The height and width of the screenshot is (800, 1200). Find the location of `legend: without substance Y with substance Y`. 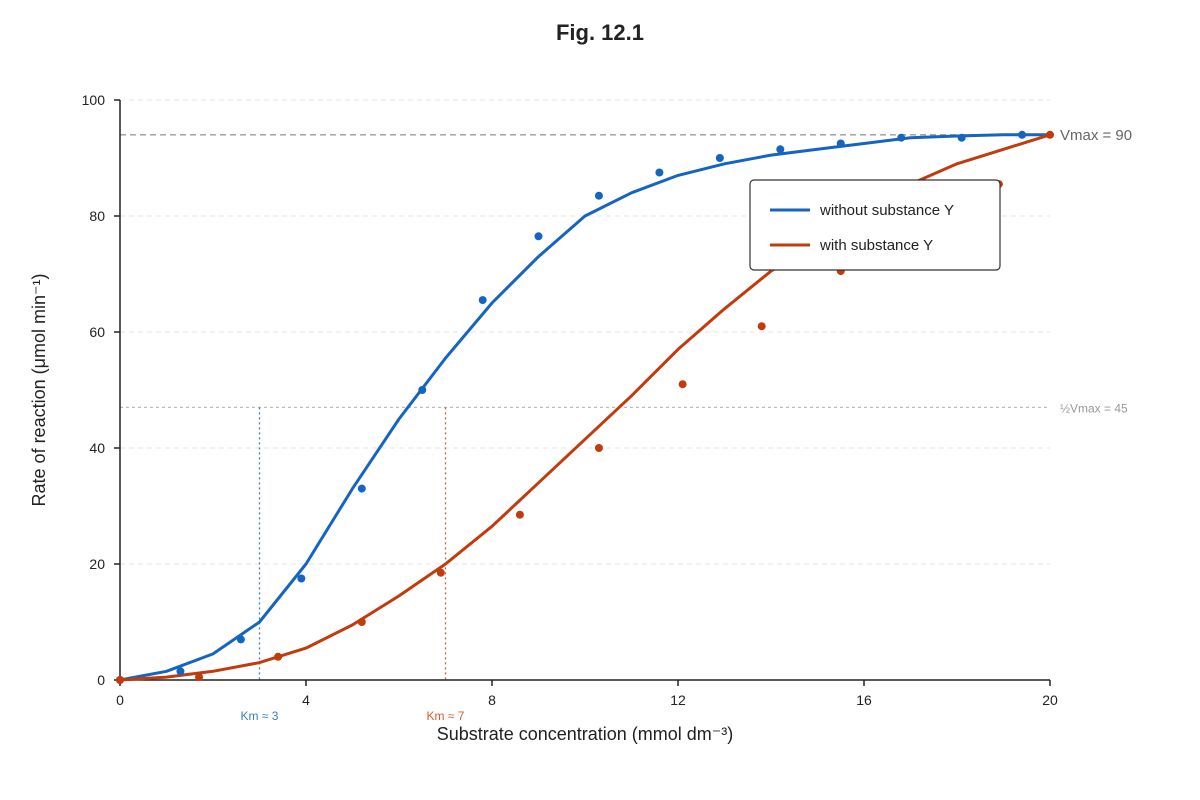

legend: without substance Y with substance Y is located at coordinates (875, 225).